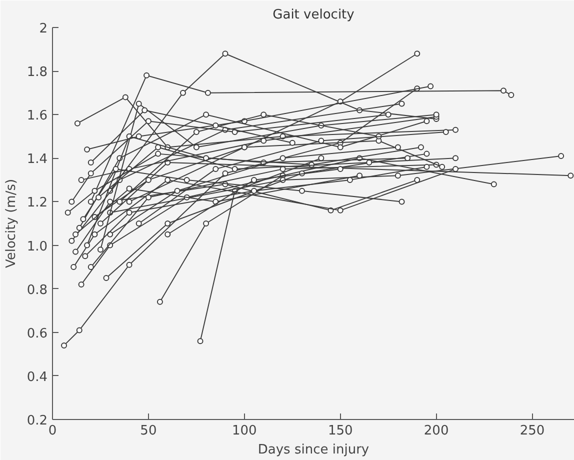 This screenshot has width=574, height=460. I want to click on y-tick-label: 0.8, so click(37, 290).